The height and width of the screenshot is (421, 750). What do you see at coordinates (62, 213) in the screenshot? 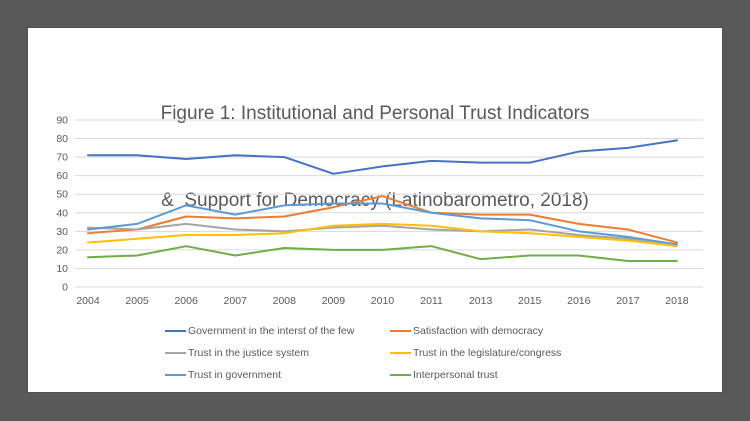
I see `y-axis-tick-label: 40` at bounding box center [62, 213].